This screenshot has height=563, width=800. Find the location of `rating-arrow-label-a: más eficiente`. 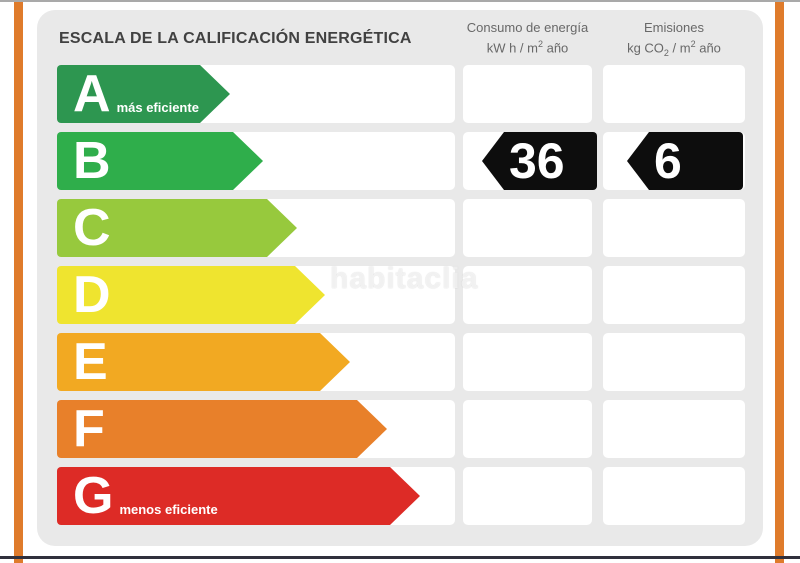

rating-arrow-label-a: más eficiente is located at coordinates (157, 107).